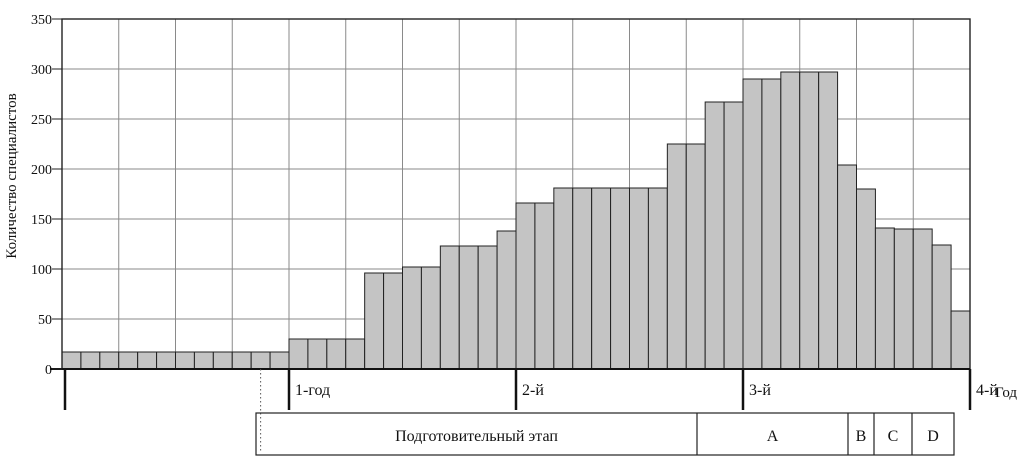  I want to click on year-label: 1-год, so click(312, 390).